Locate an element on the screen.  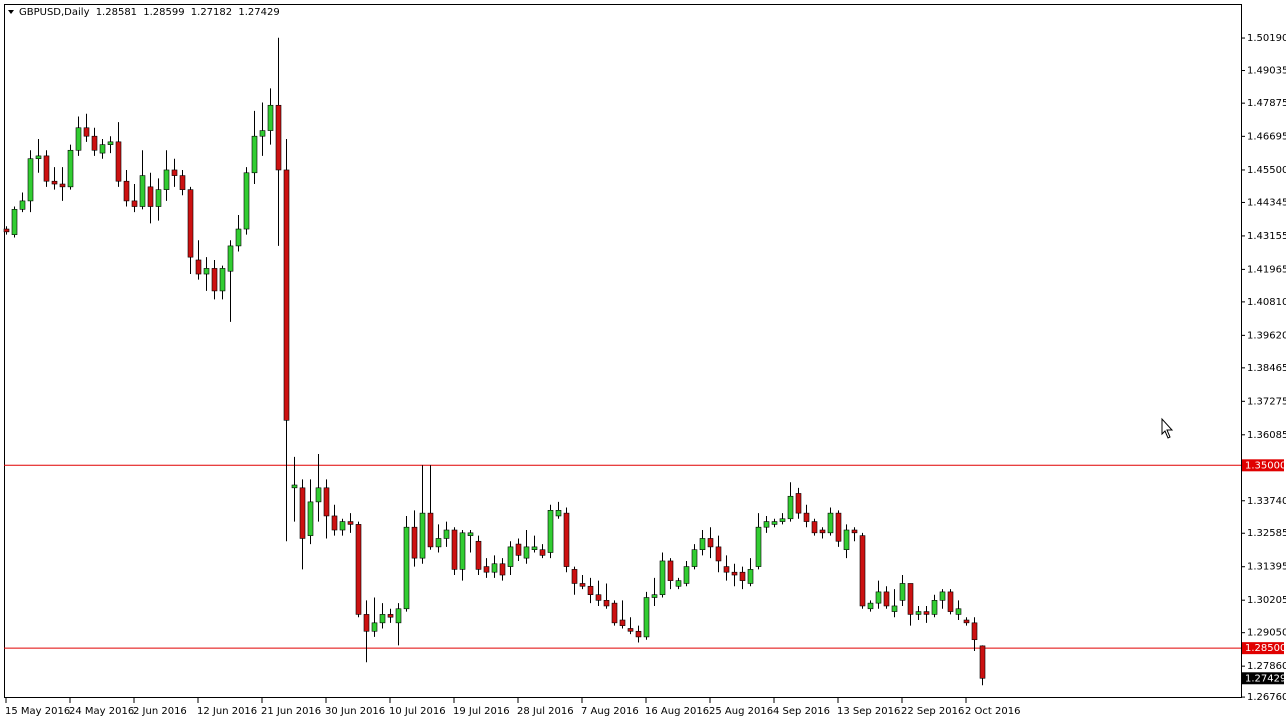
y-tick-label: 1.49035 is located at coordinates (1266, 71).